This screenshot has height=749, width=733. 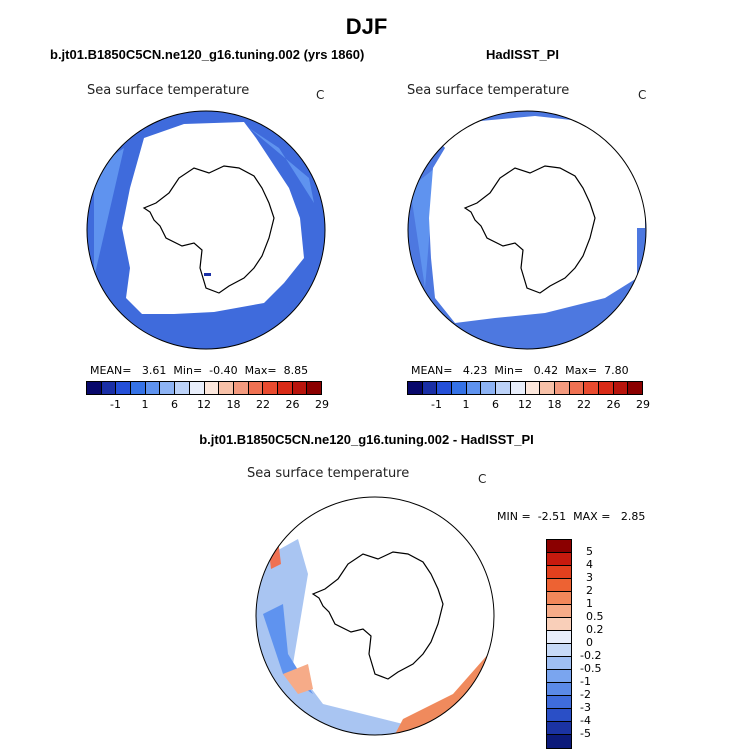 I want to click on sea-ice-mask, so click(x=213, y=218).